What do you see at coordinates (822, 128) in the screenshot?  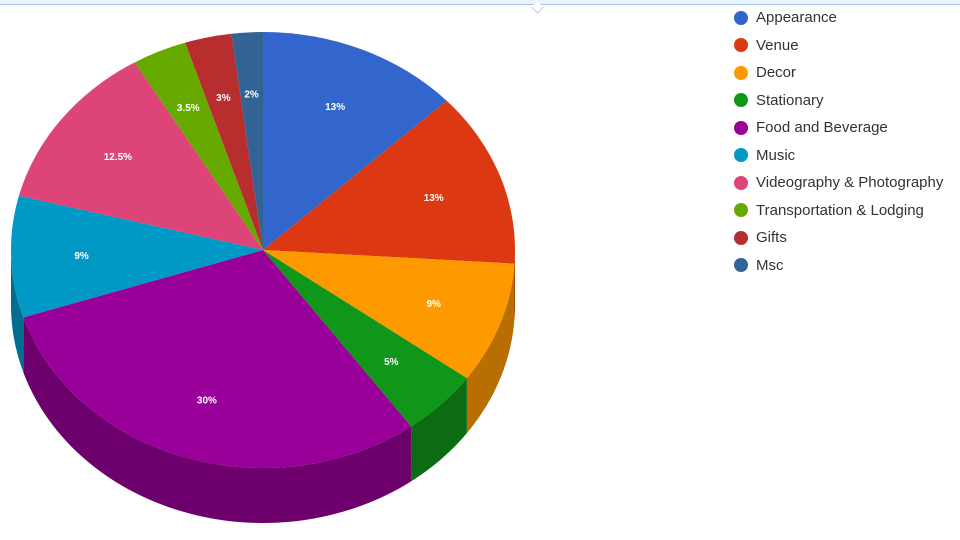 I see `legend-label: Food and Beverage` at bounding box center [822, 128].